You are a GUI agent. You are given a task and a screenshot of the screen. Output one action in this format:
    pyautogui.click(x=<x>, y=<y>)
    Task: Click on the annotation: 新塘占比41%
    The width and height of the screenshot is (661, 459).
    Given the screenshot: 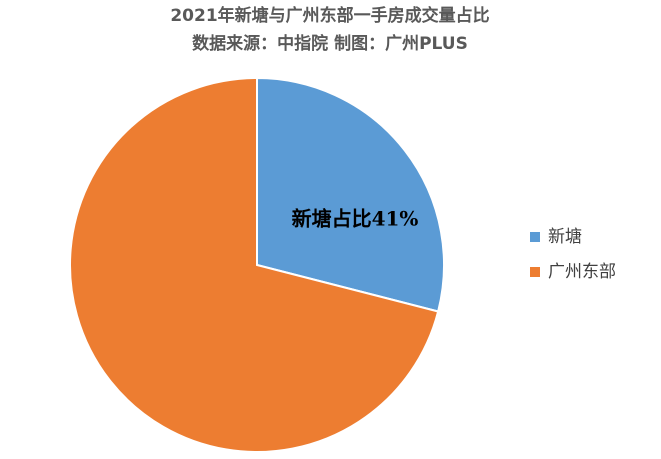 What is the action you would take?
    pyautogui.click(x=355, y=219)
    